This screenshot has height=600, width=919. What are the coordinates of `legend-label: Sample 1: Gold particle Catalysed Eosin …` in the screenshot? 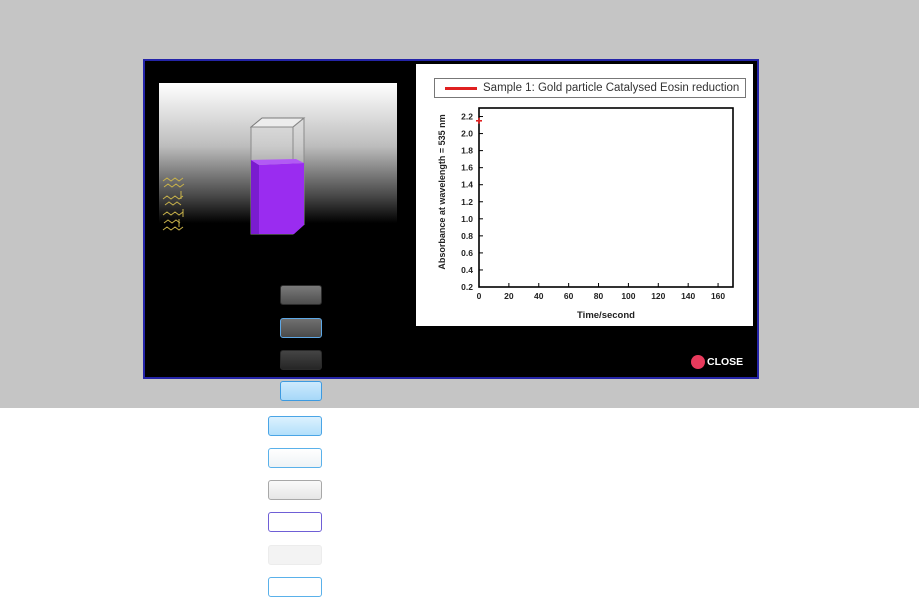 It's located at (611, 88).